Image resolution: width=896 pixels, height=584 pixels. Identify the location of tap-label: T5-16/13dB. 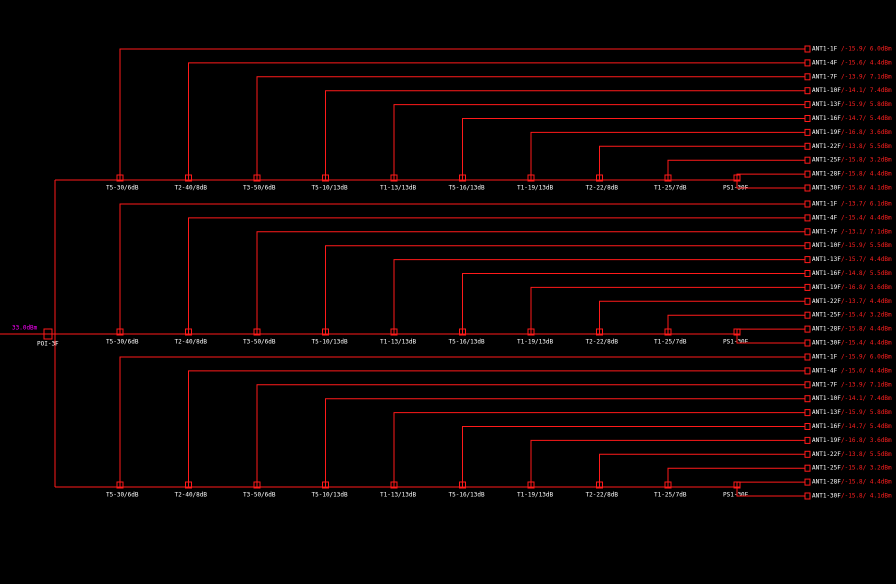
(467, 188).